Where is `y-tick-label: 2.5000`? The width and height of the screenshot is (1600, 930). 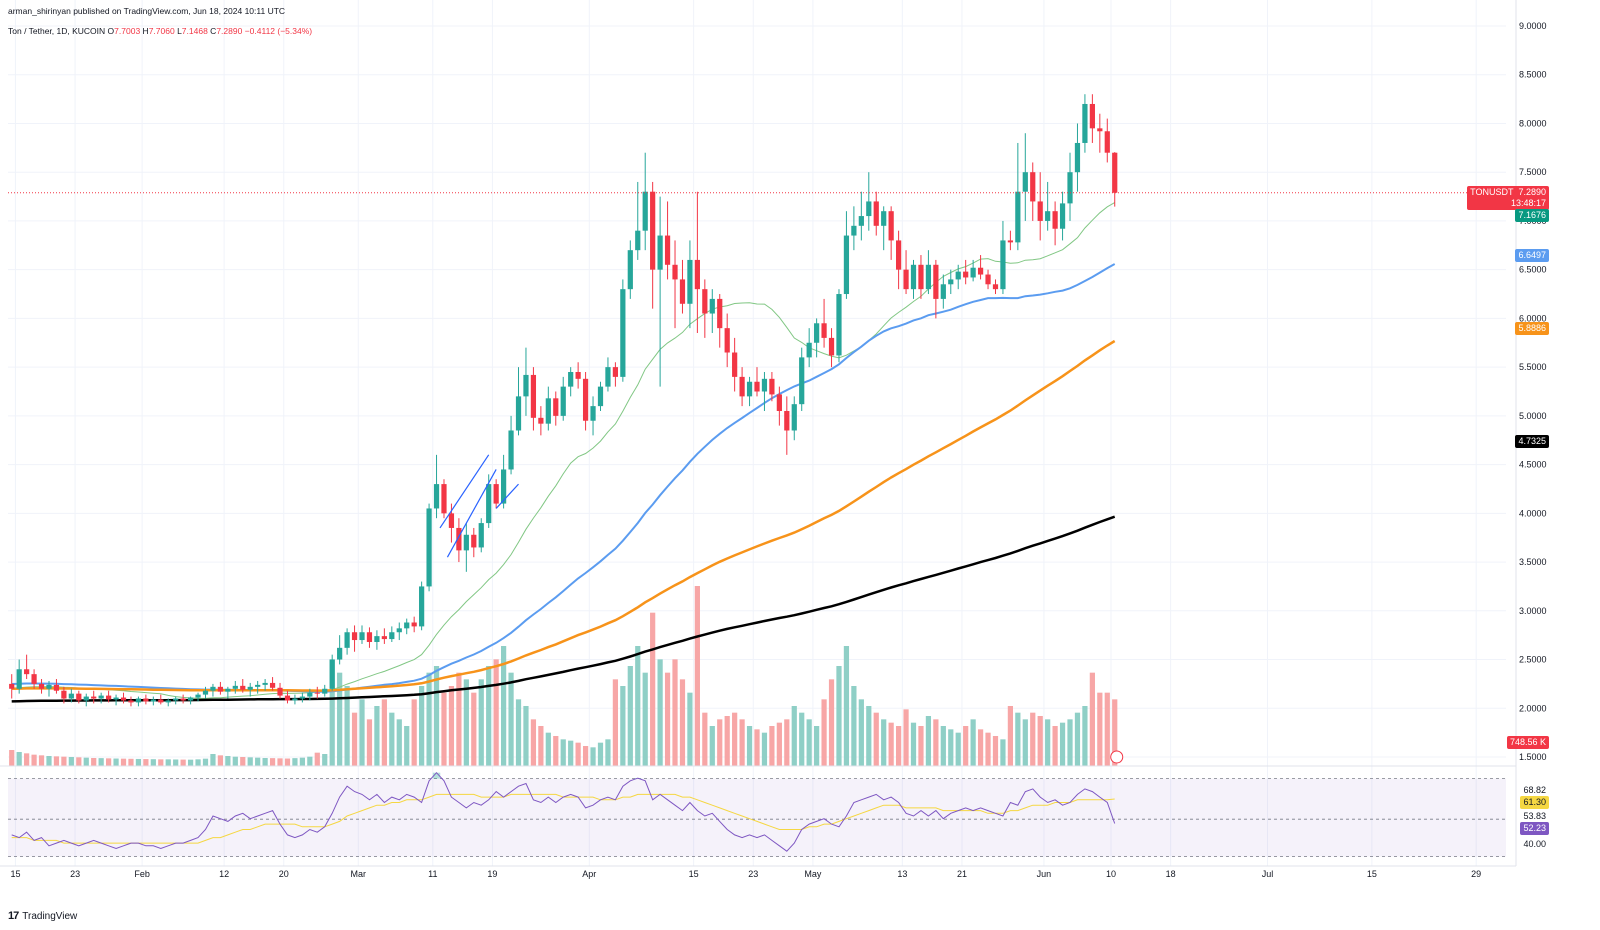 y-tick-label: 2.5000 is located at coordinates (1533, 660).